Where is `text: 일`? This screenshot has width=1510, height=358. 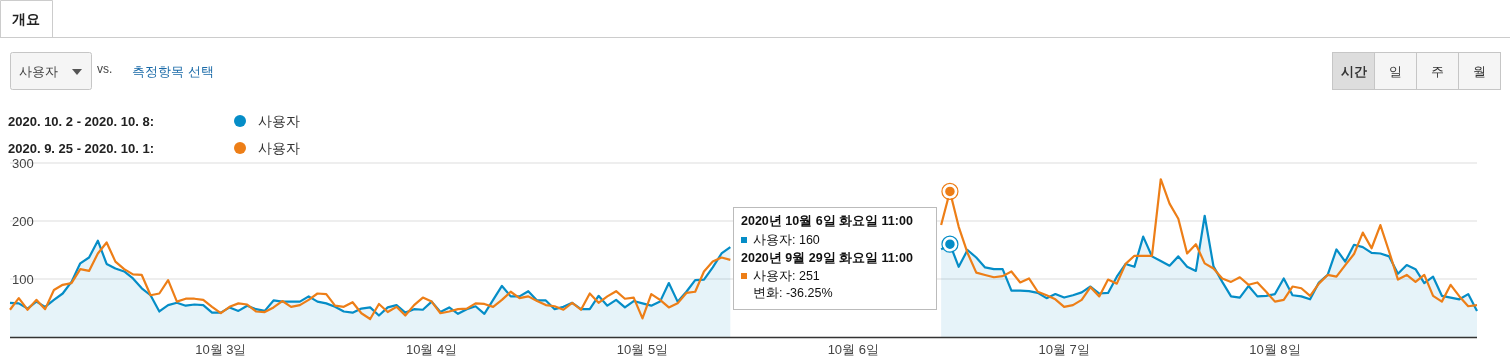 text: 일 is located at coordinates (1395, 71).